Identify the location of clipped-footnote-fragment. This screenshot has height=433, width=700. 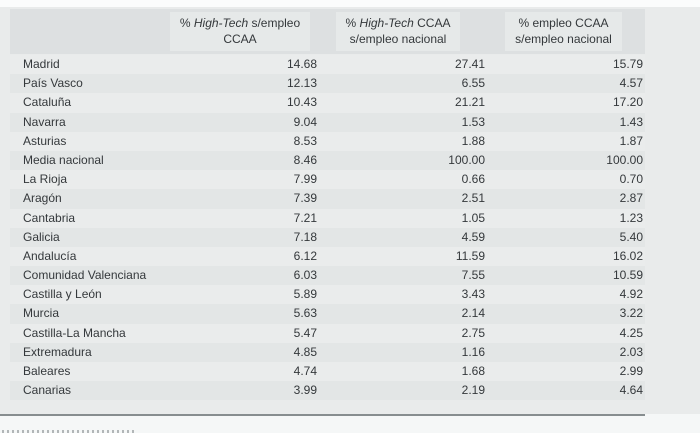
(69, 431).